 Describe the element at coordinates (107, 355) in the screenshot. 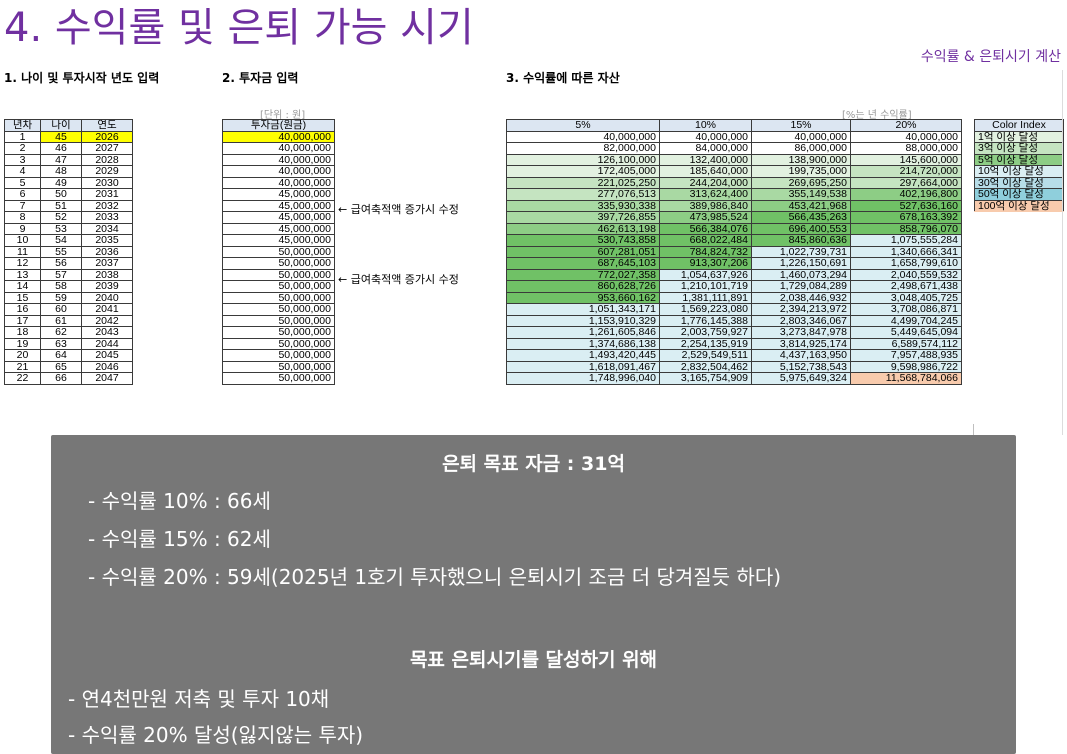

I see `year-cell: 2045` at that location.